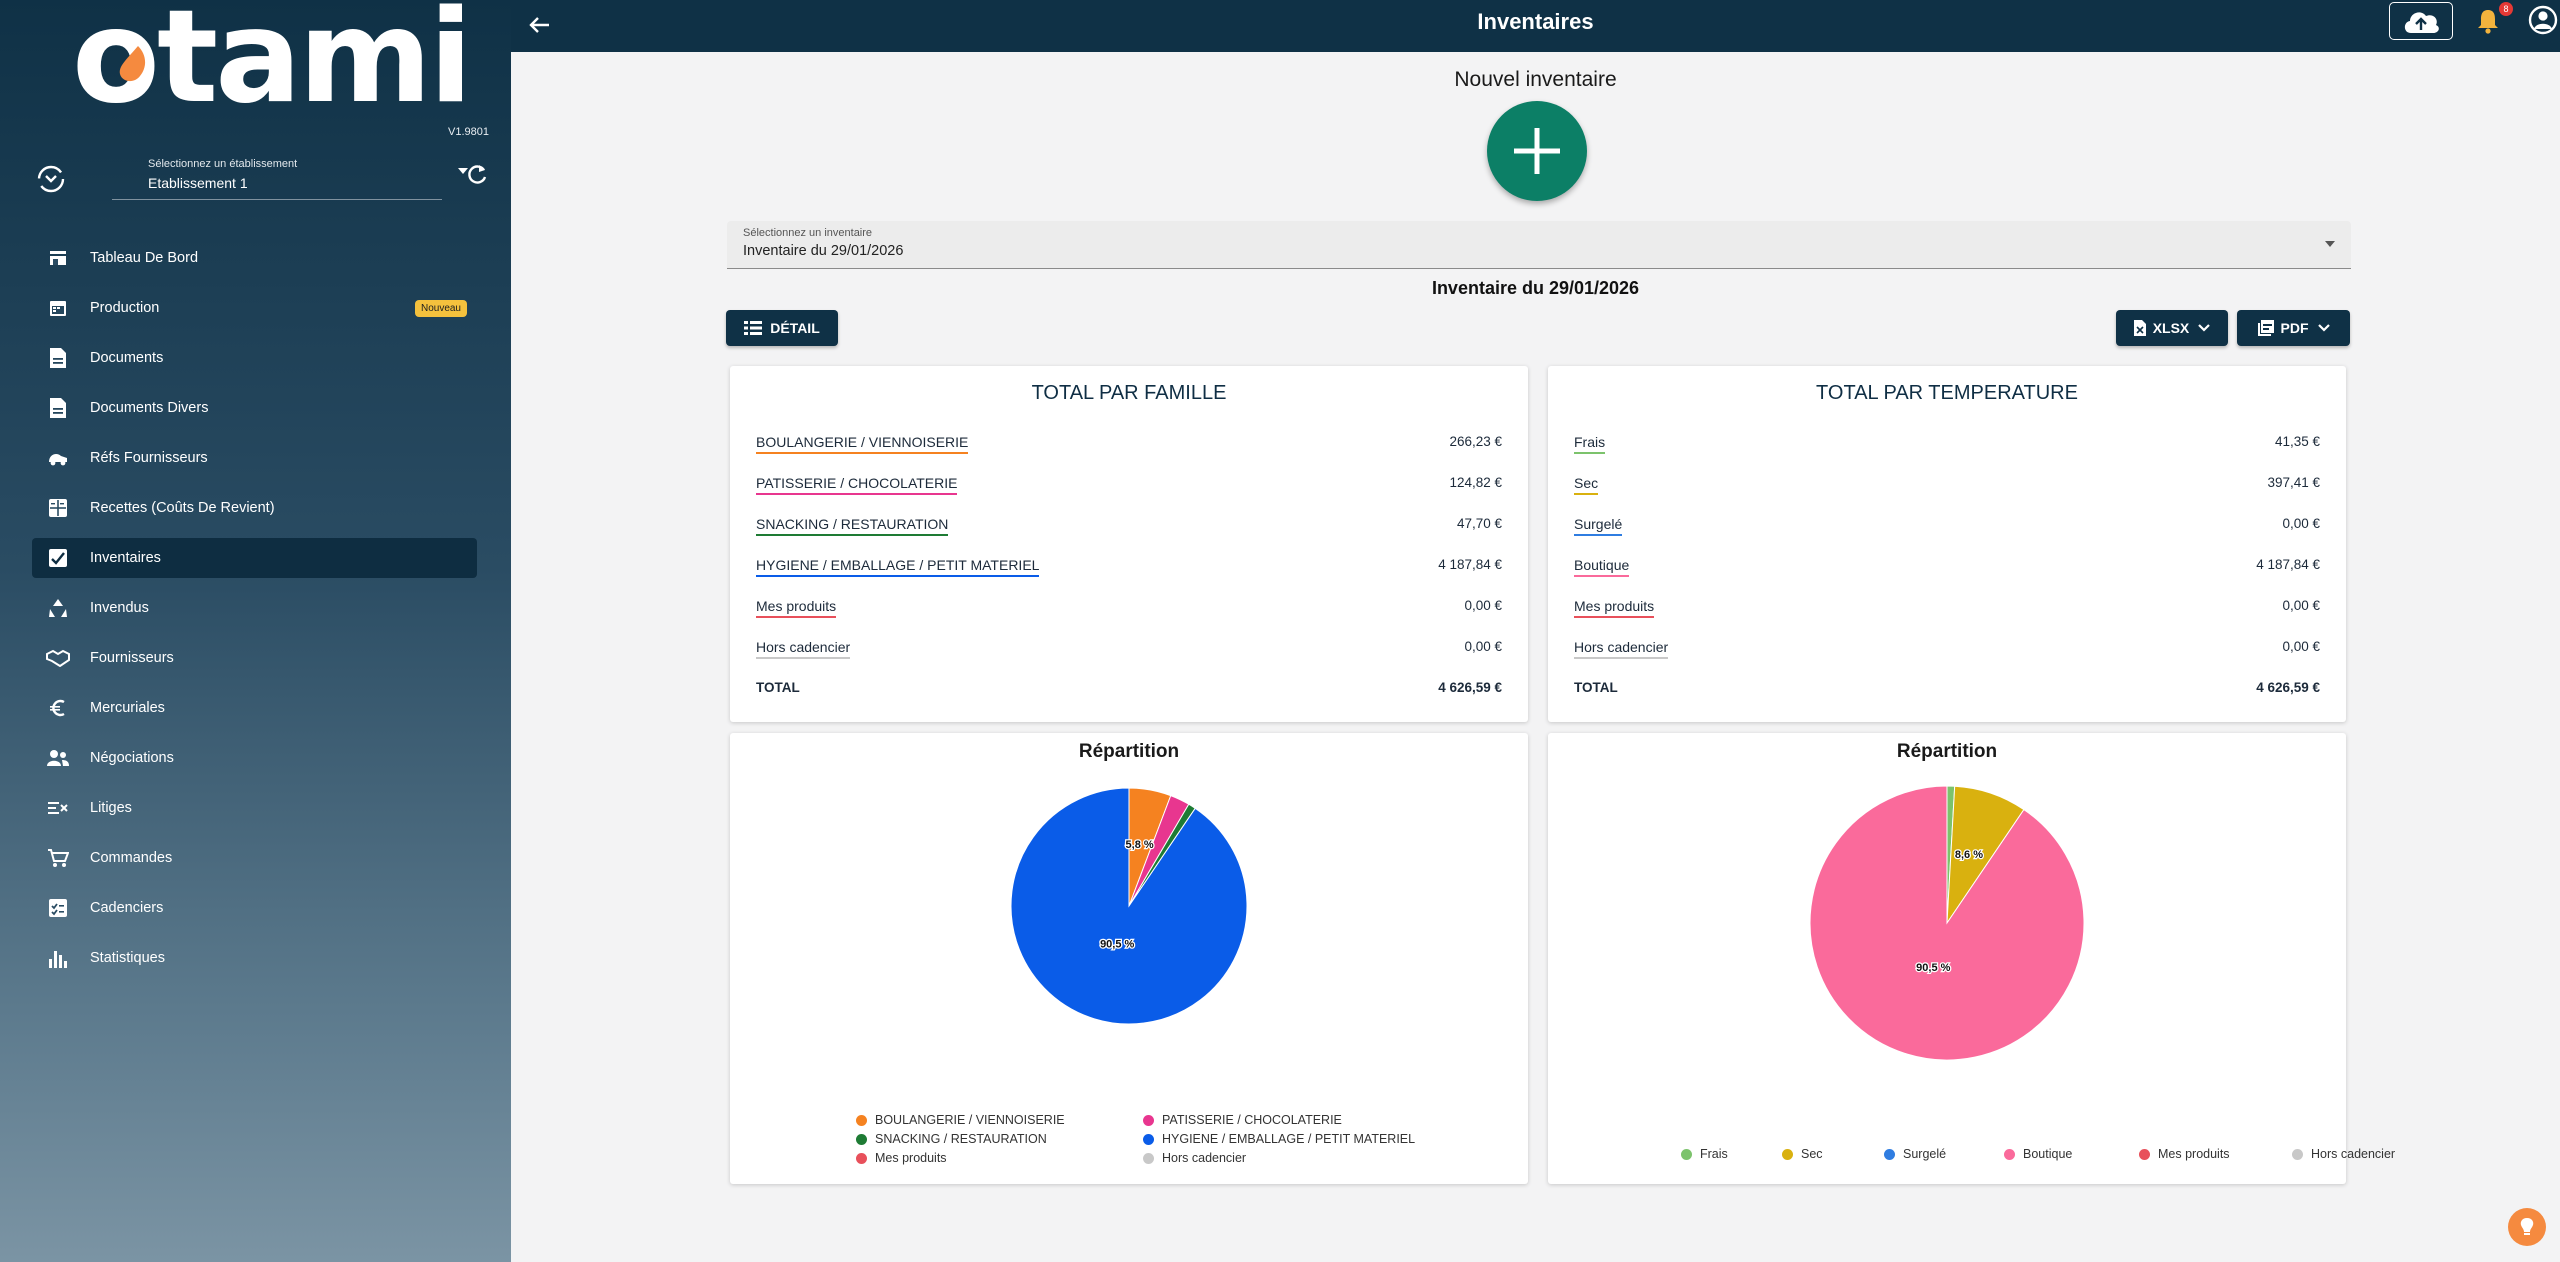 This screenshot has width=2560, height=1262. What do you see at coordinates (1537, 151) in the screenshot?
I see `new-inventory-button` at bounding box center [1537, 151].